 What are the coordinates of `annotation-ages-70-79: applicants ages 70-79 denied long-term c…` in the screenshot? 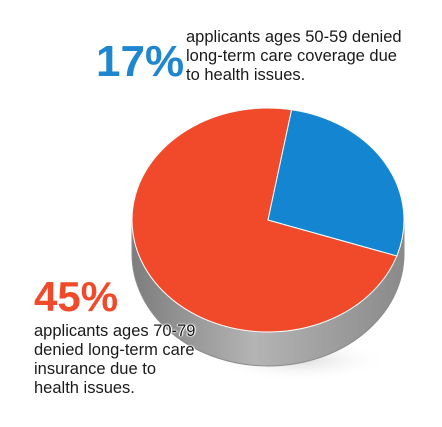 It's located at (129, 360).